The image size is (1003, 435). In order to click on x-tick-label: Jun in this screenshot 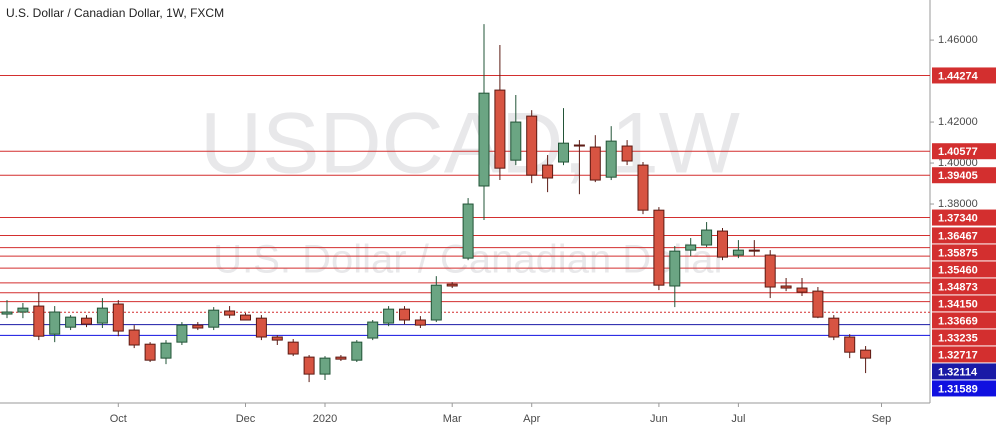, I will do `click(659, 419)`.